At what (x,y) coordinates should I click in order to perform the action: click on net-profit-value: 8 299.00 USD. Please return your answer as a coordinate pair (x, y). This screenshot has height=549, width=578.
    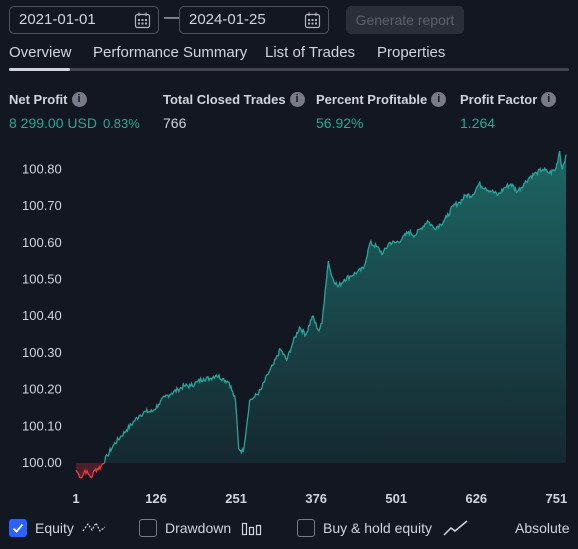
    Looking at the image, I should click on (53, 123).